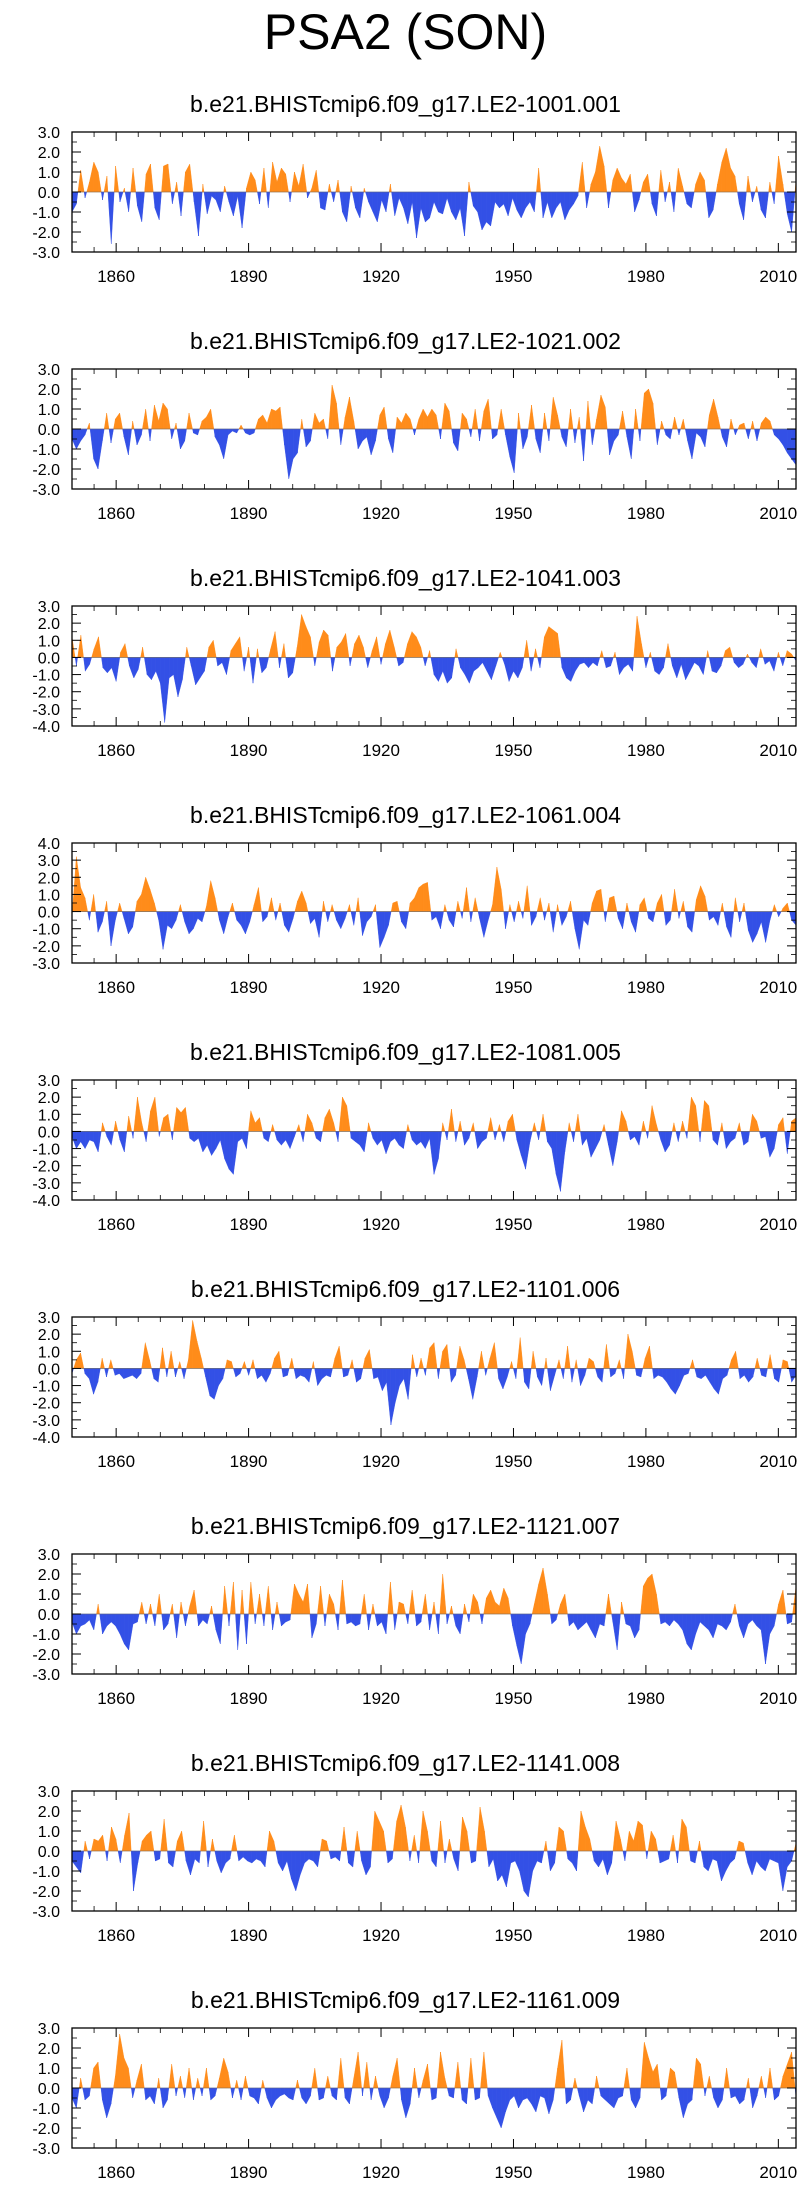 This screenshot has height=2201, width=811. What do you see at coordinates (514, 987) in the screenshot?
I see `x-tick-label: 1950` at bounding box center [514, 987].